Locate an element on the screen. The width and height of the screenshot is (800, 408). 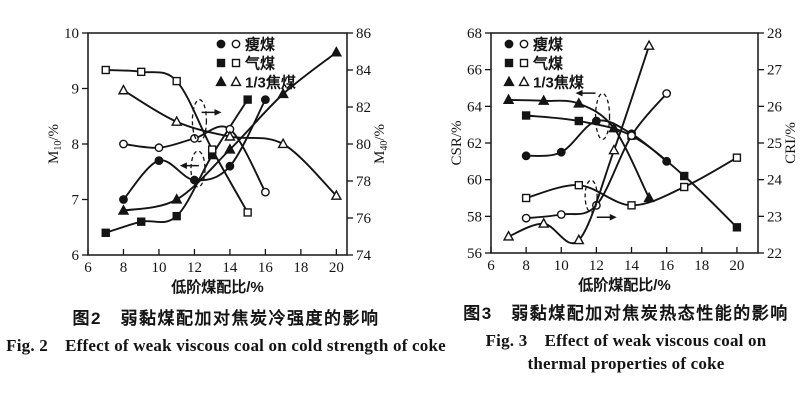
svg-text: 64 is located at coordinates (475, 107).